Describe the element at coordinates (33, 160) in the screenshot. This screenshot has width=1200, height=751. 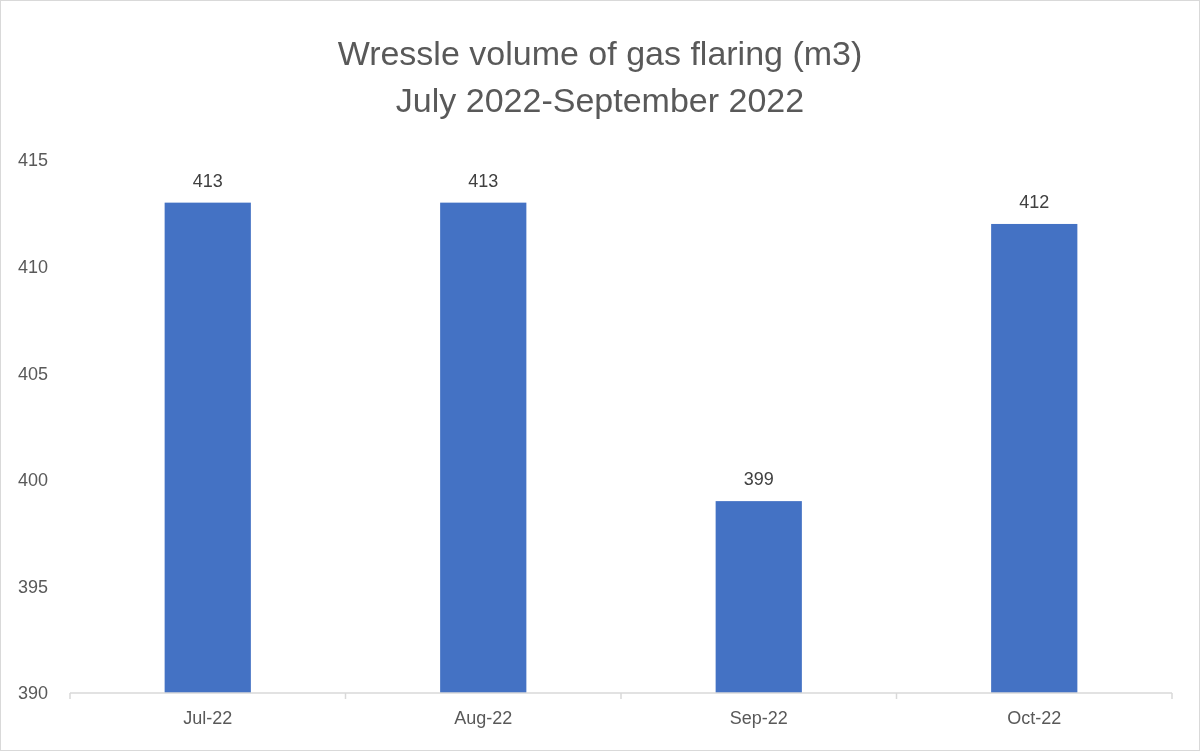
I see `y-tick-label: 415` at that location.